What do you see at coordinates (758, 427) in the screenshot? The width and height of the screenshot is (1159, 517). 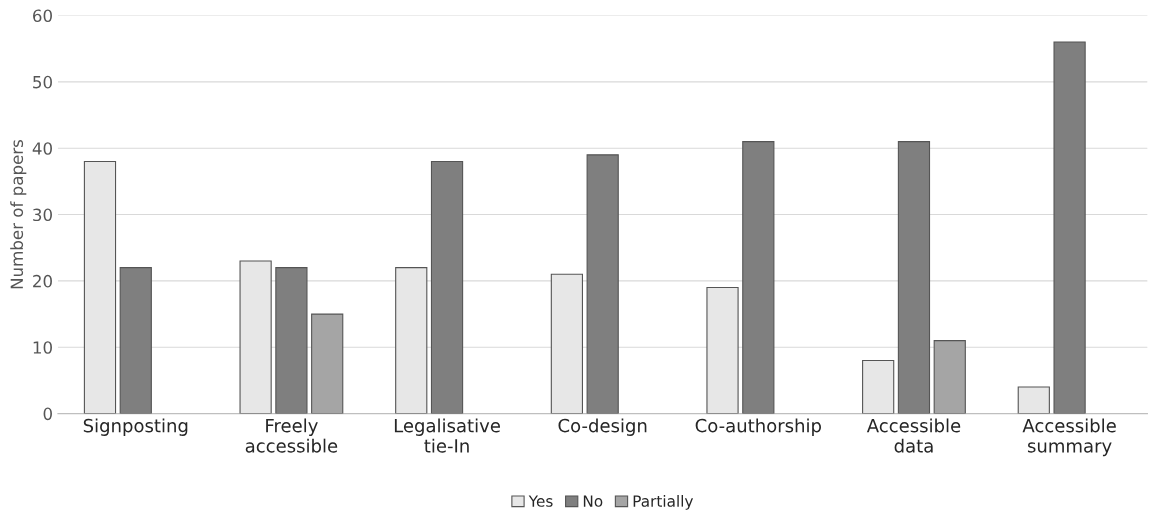 I see `x-tick-label: Co-authorship` at bounding box center [758, 427].